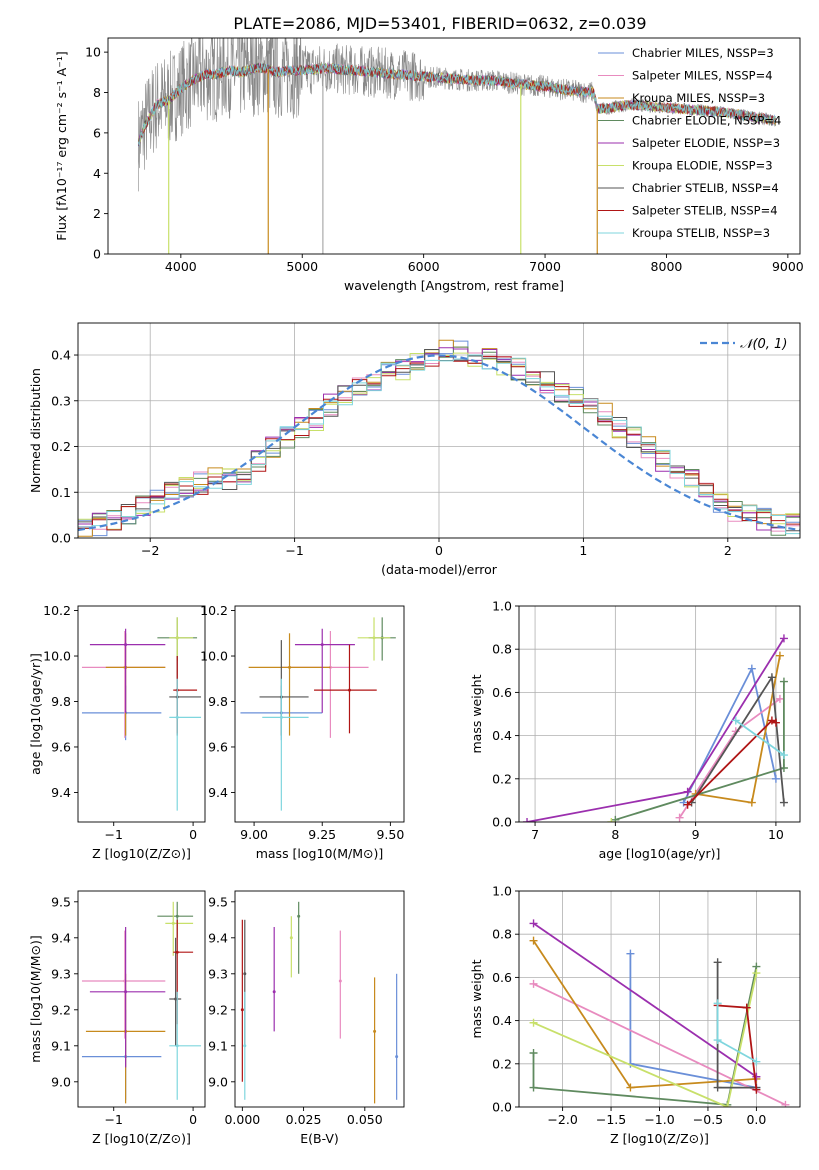  What do you see at coordinates (502, 735) in the screenshot?
I see `y-tick-label: 0.4` at bounding box center [502, 735].